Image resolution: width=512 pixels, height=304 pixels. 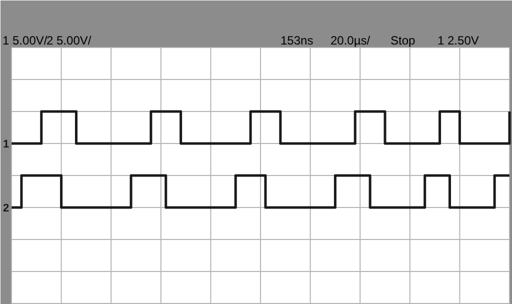 What do you see at coordinates (6, 208) in the screenshot?
I see `series-label: 2` at bounding box center [6, 208].